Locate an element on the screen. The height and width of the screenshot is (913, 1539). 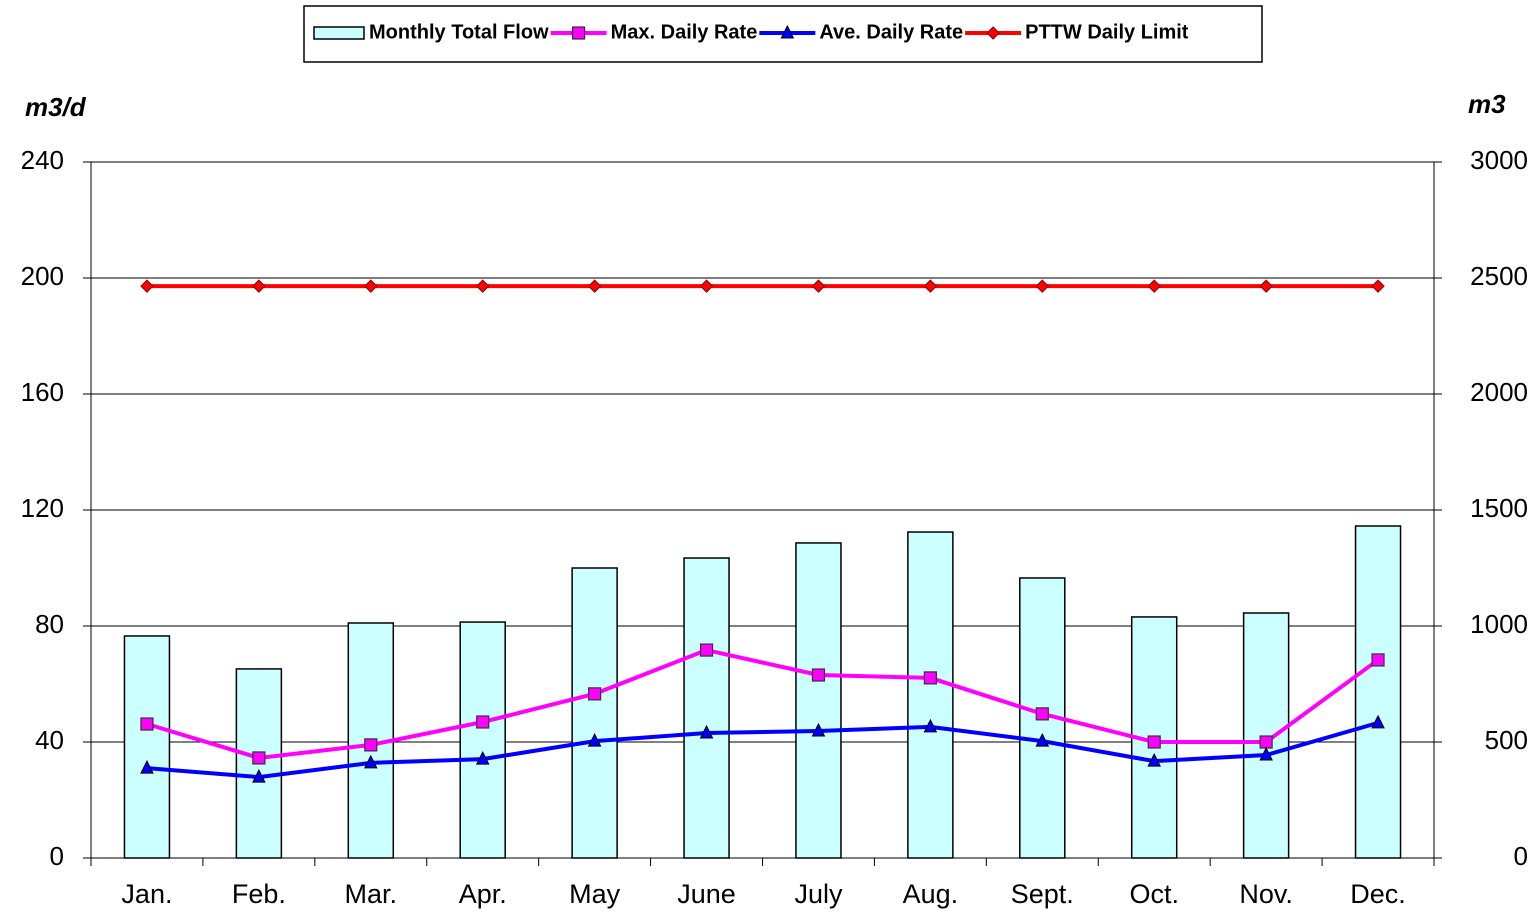
x-tick-label: Dec. is located at coordinates (1378, 894).